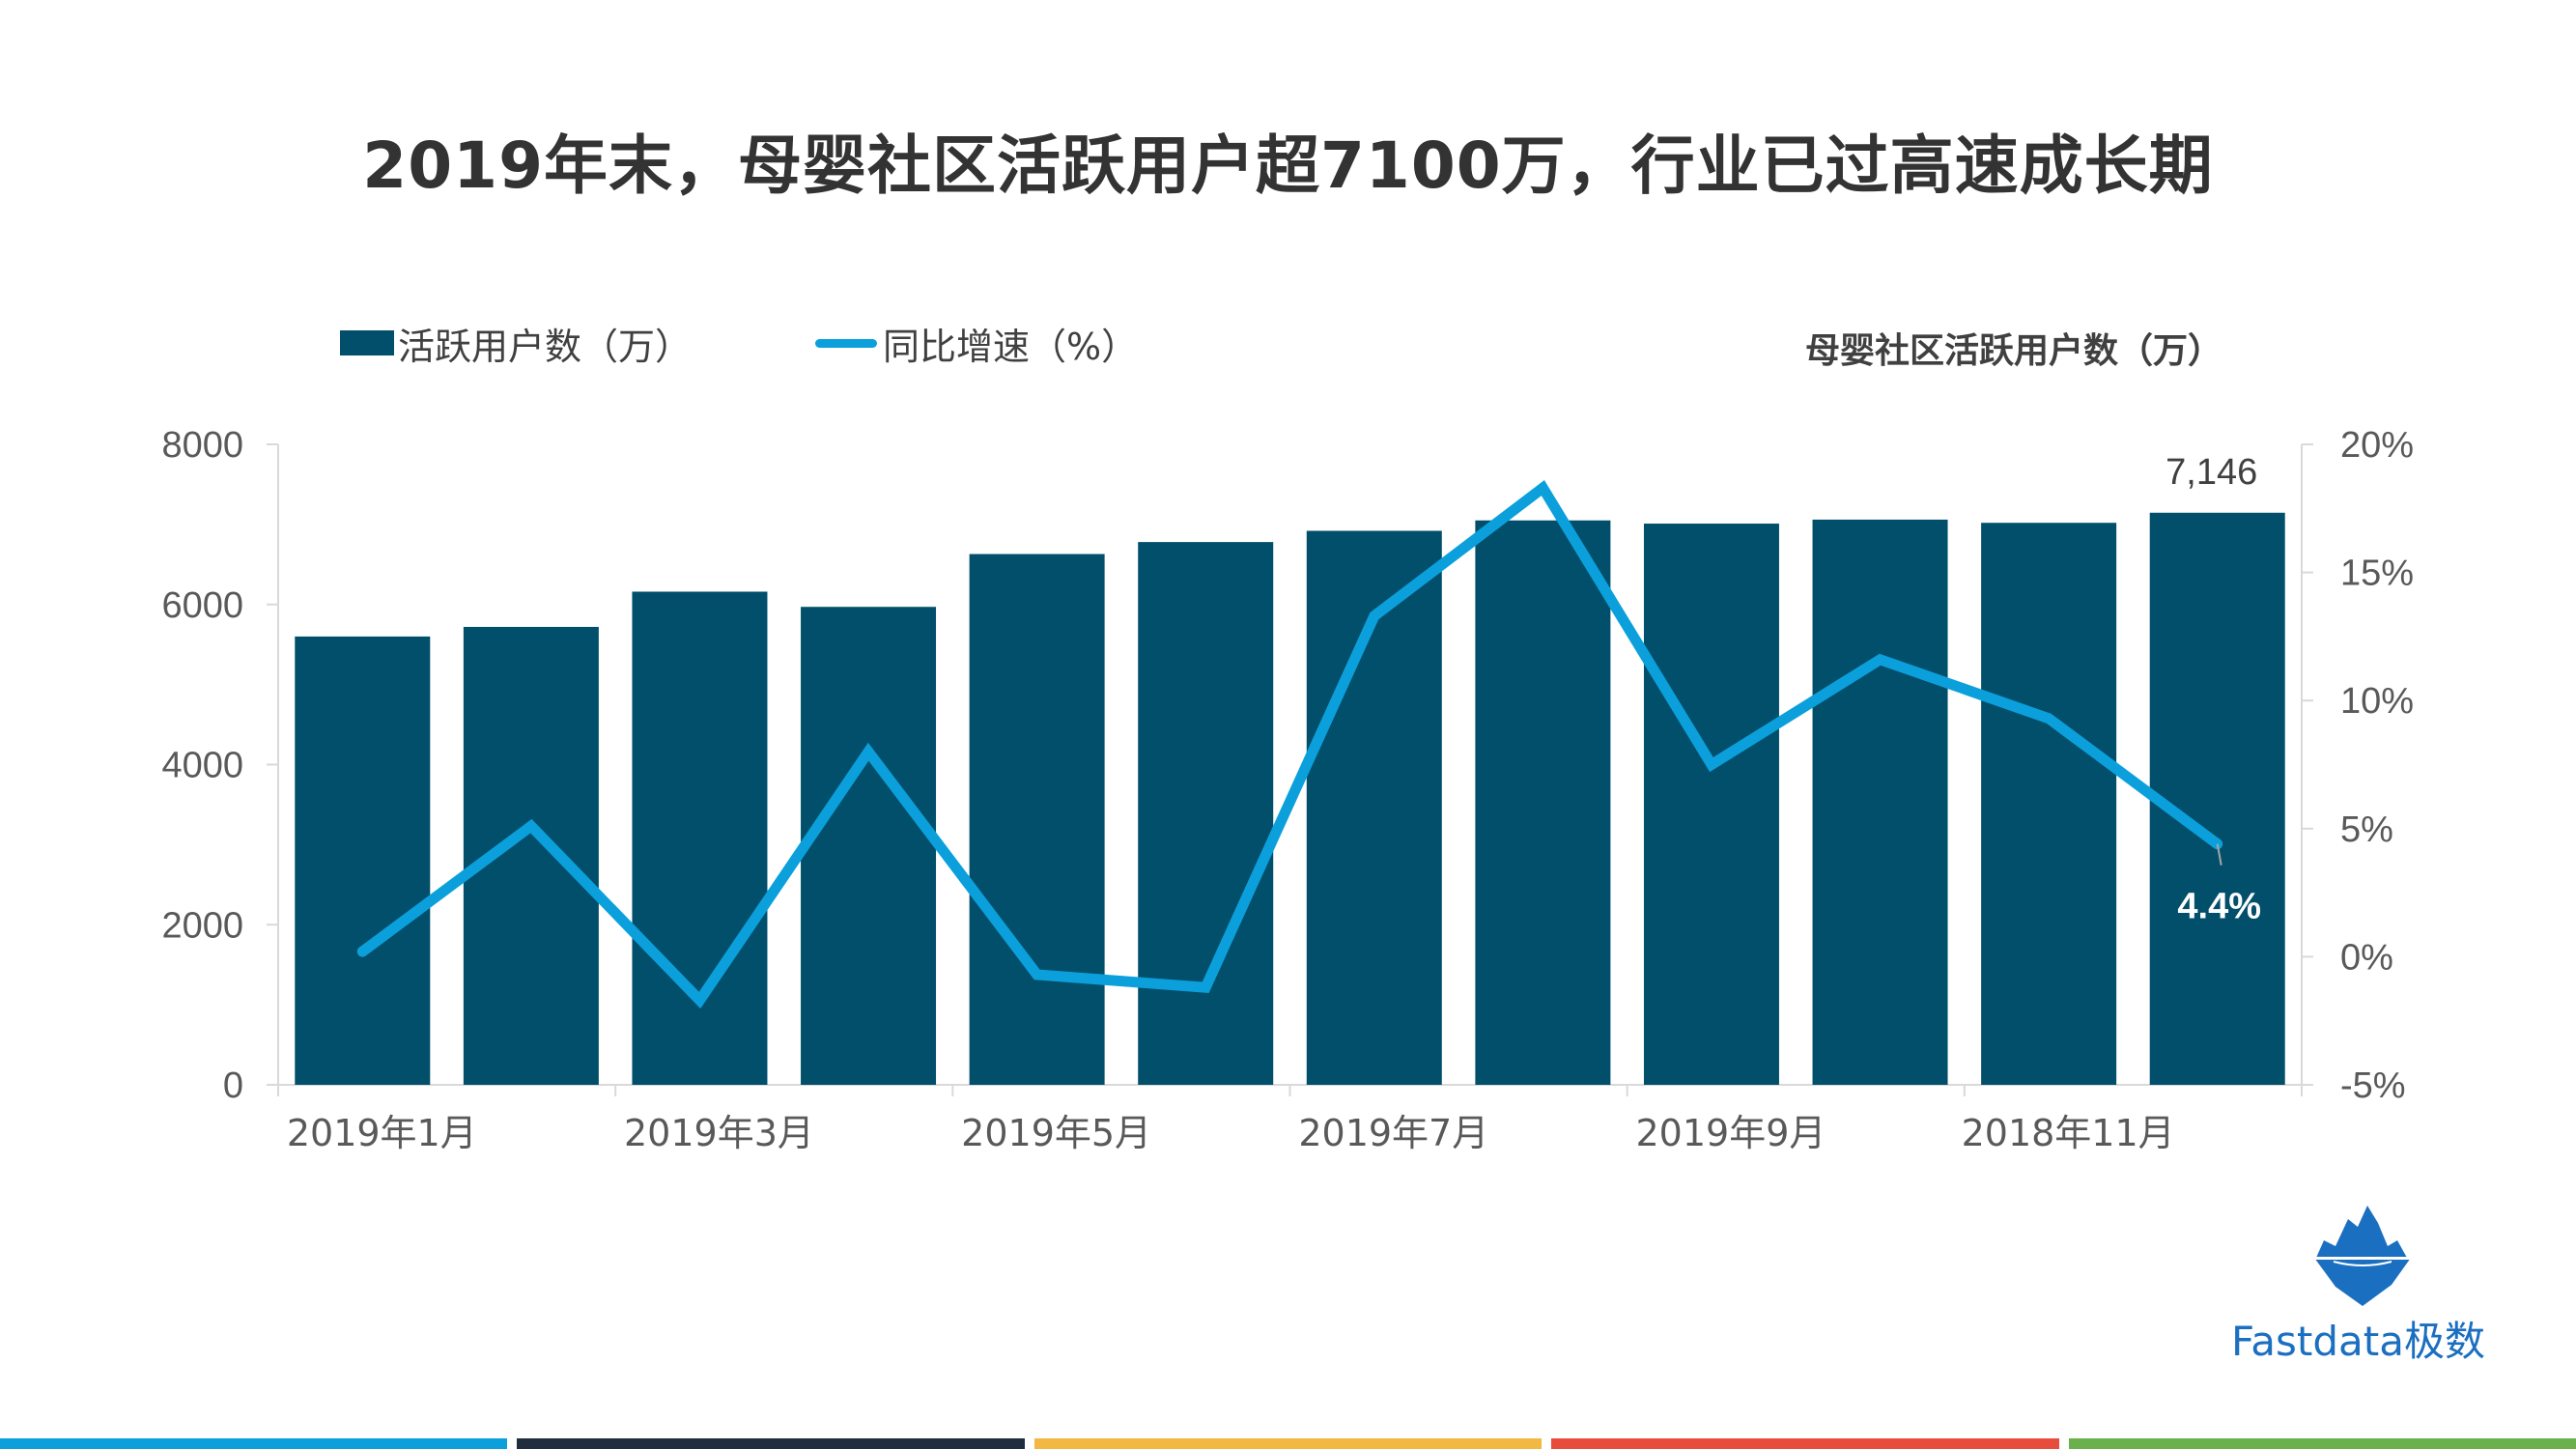 Image resolution: width=2576 pixels, height=1449 pixels. Describe the element at coordinates (202, 925) in the screenshot. I see `y-left-tick-label: 2000` at that location.